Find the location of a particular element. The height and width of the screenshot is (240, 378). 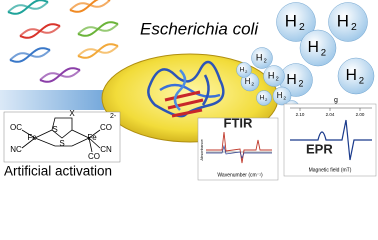

atom-label: NC is located at coordinates (16, 149).